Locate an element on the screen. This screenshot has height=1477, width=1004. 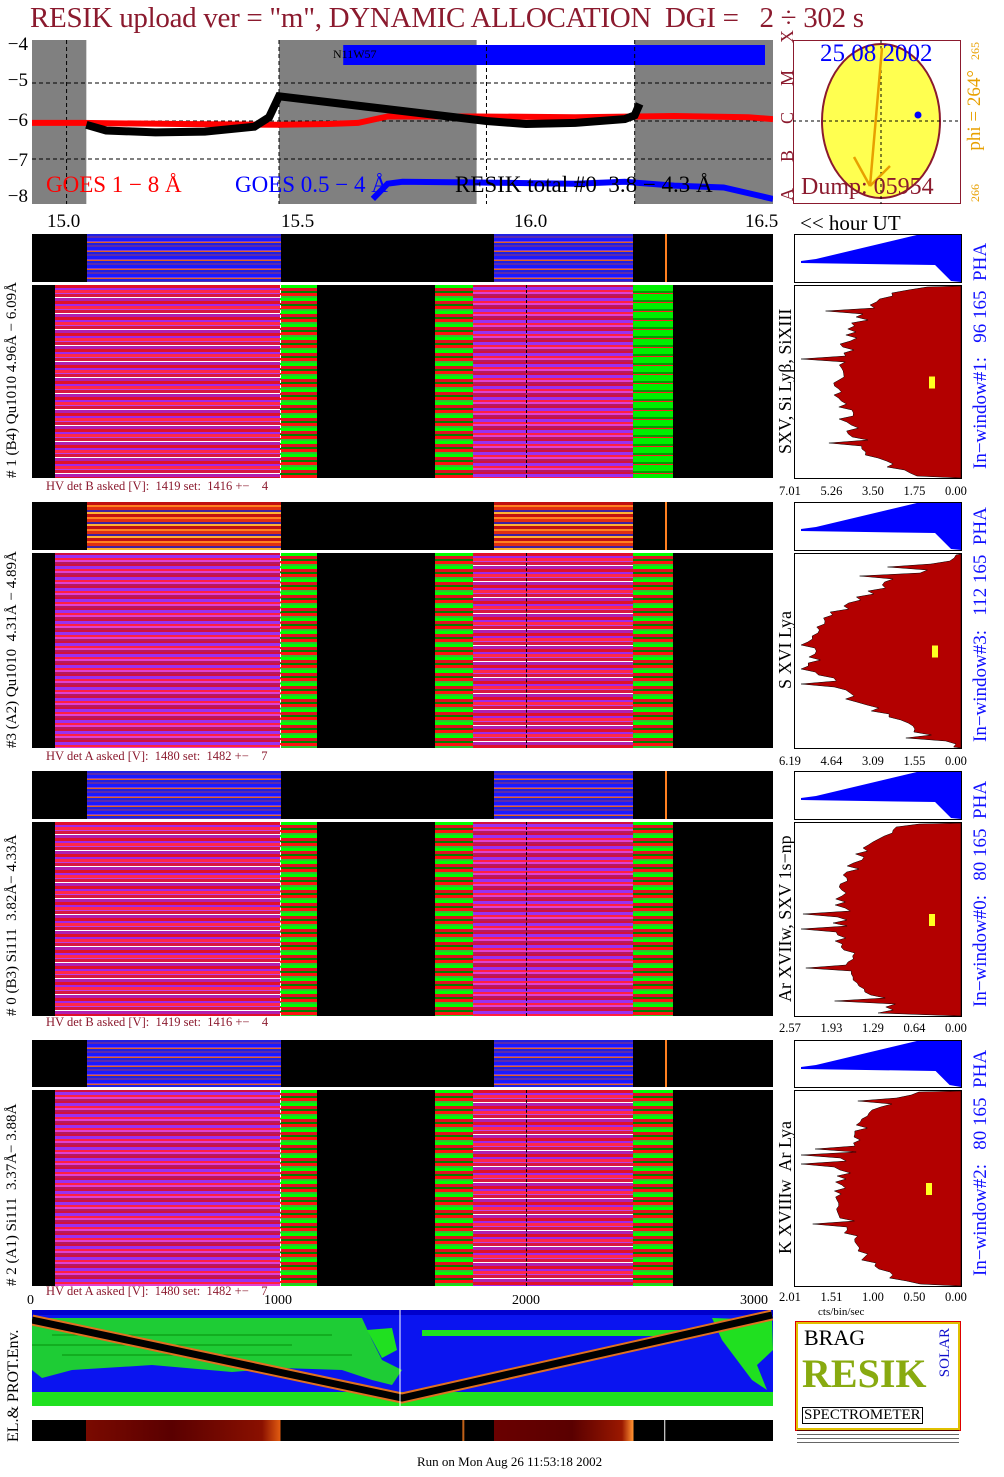
histogram-tick: 3.09 is located at coordinates (873, 761).